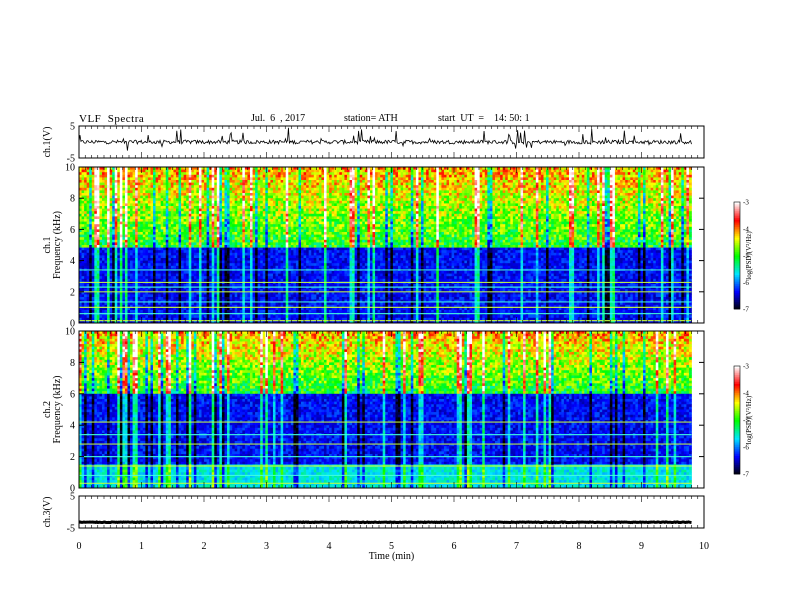  I want to click on x-tick-label: 10, so click(704, 546).